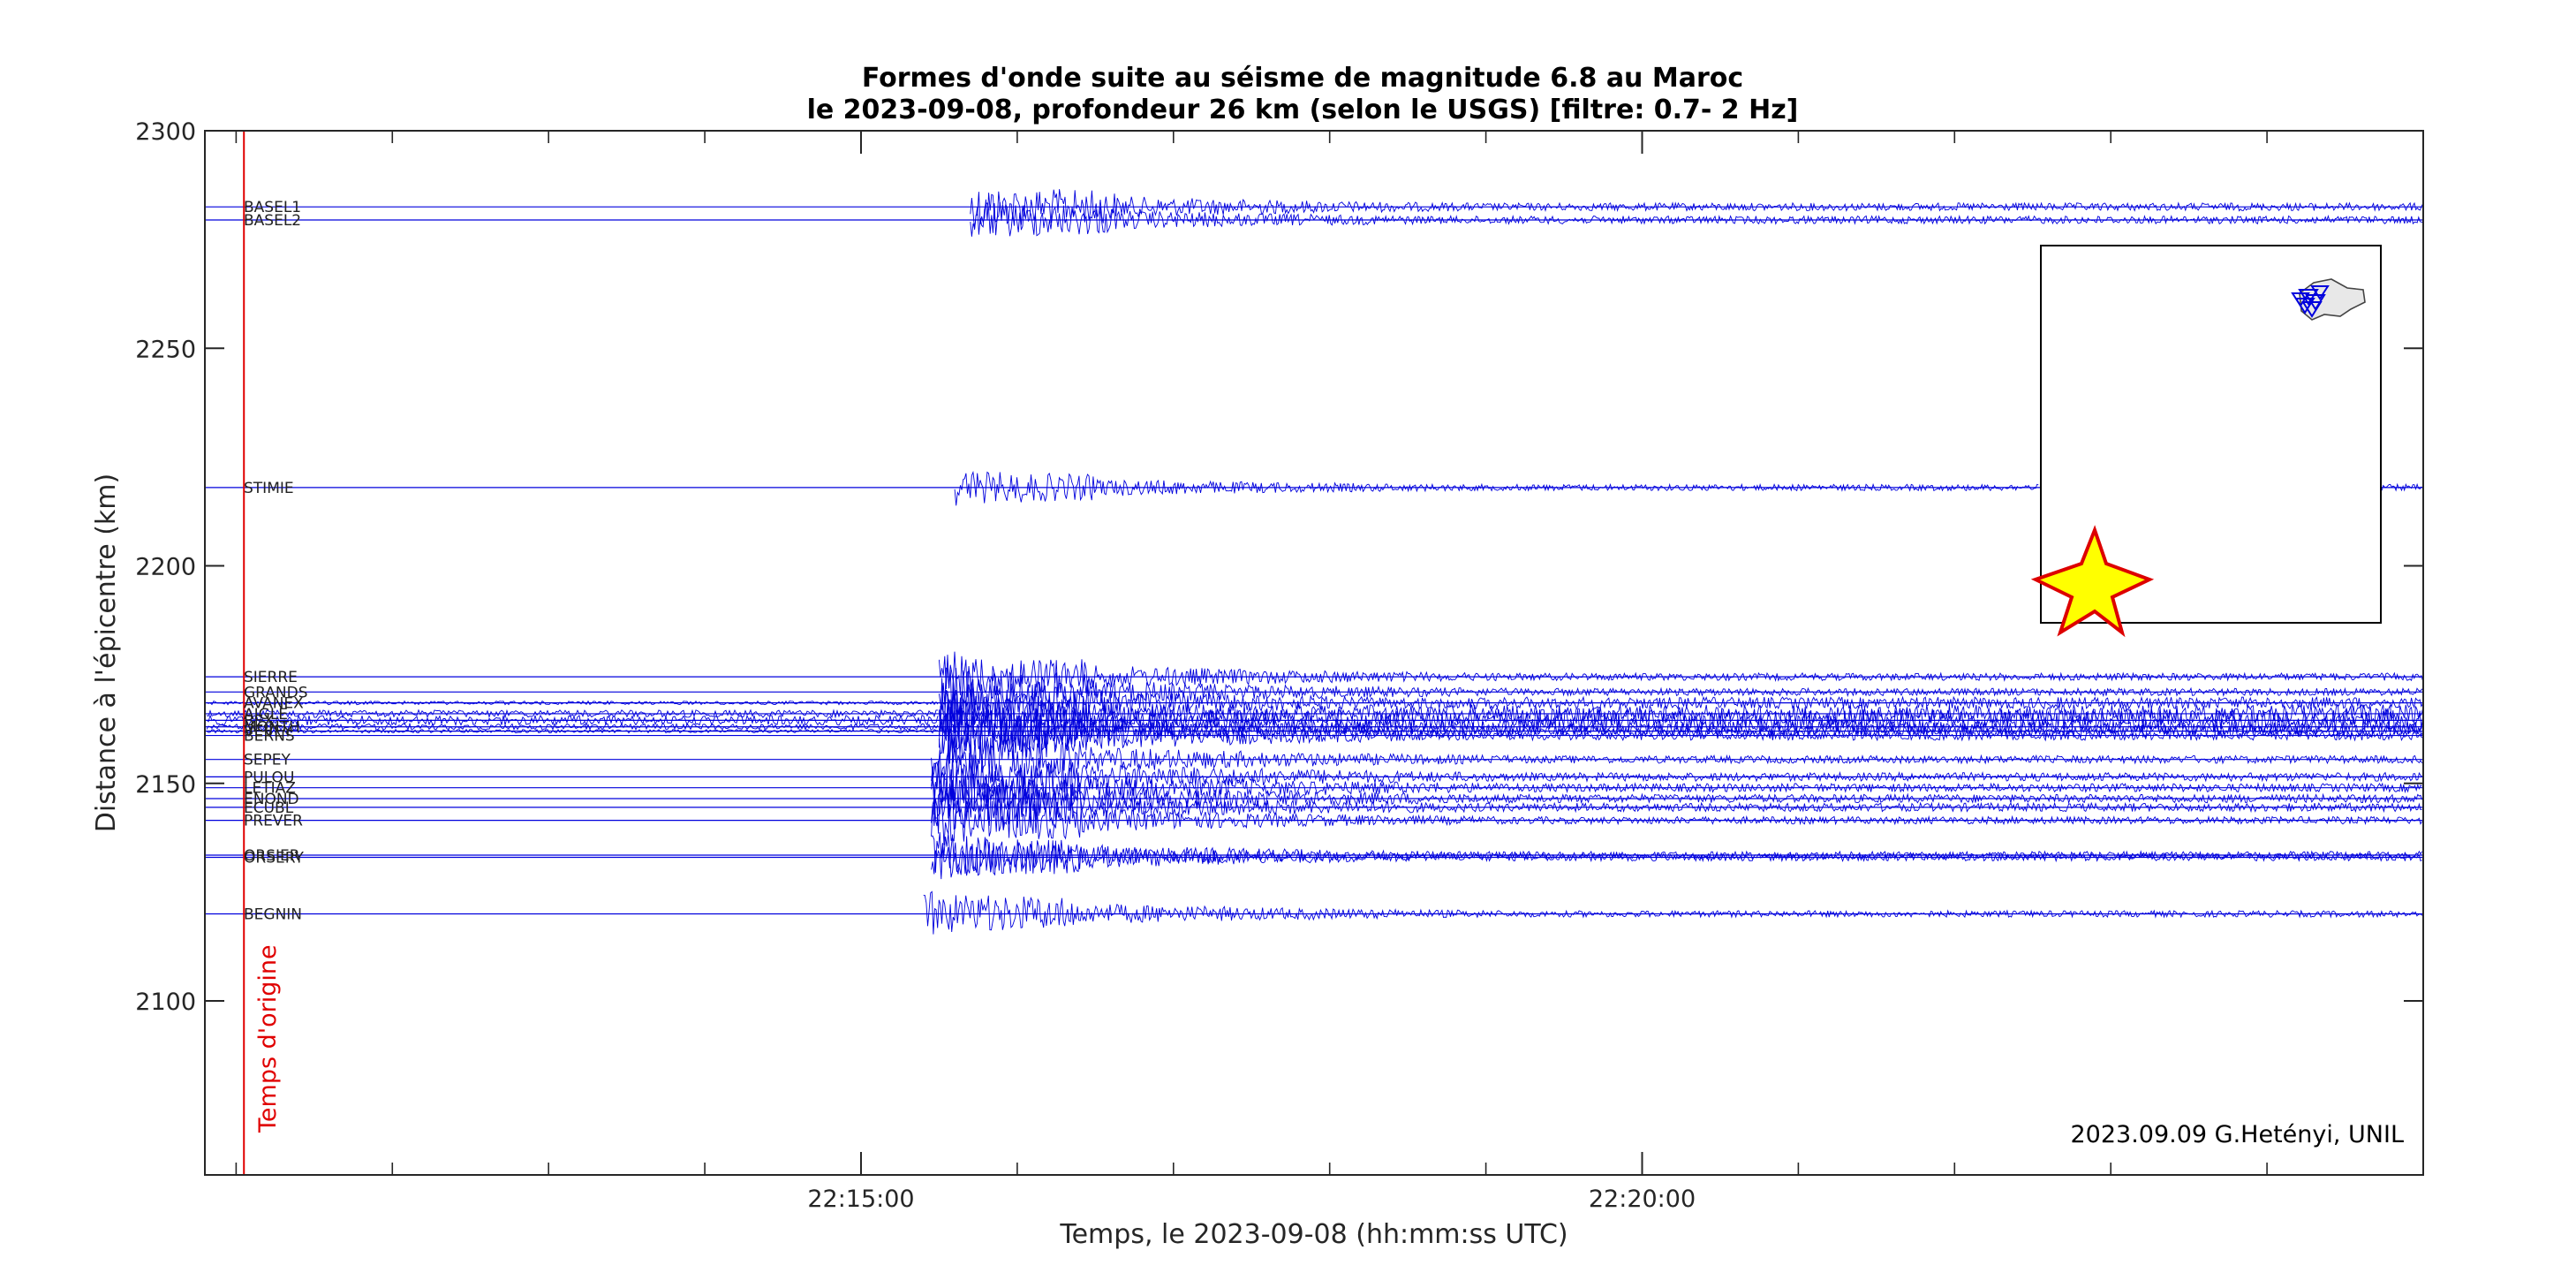 This screenshot has width=2576, height=1288. Describe the element at coordinates (2237, 1134) in the screenshot. I see `credit-label: 2023.09.09 G.Hetényi, UNIL` at that location.